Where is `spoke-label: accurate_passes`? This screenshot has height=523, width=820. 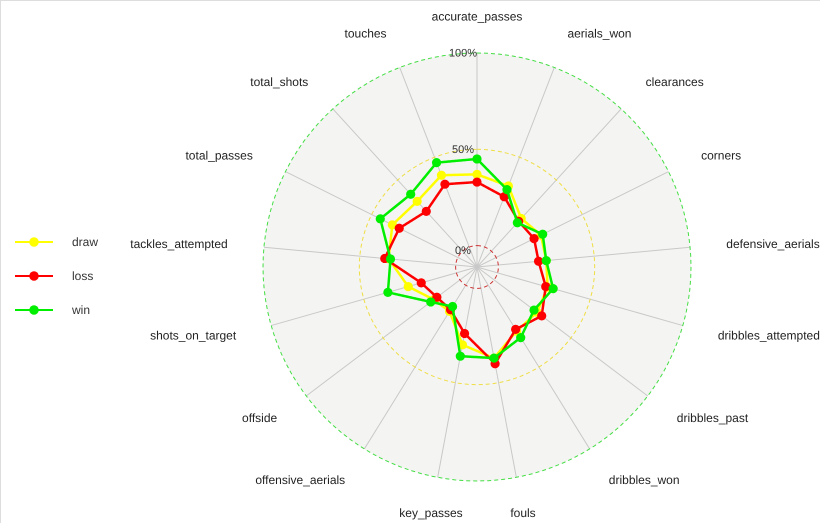 spoke-label: accurate_passes is located at coordinates (477, 17).